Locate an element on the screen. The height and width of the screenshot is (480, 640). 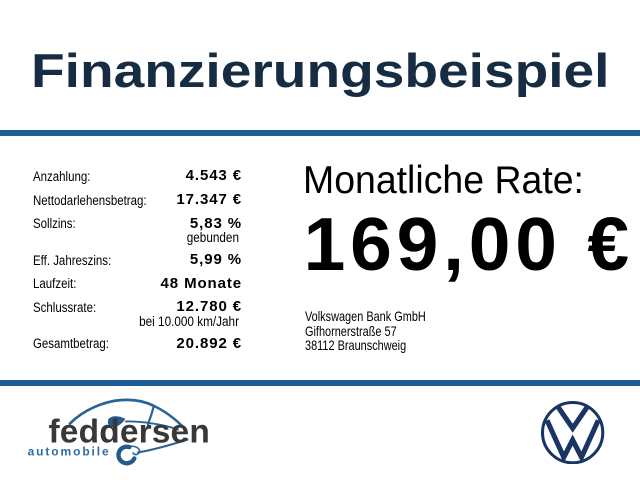
svg-text: feddersen is located at coordinates (129, 432).